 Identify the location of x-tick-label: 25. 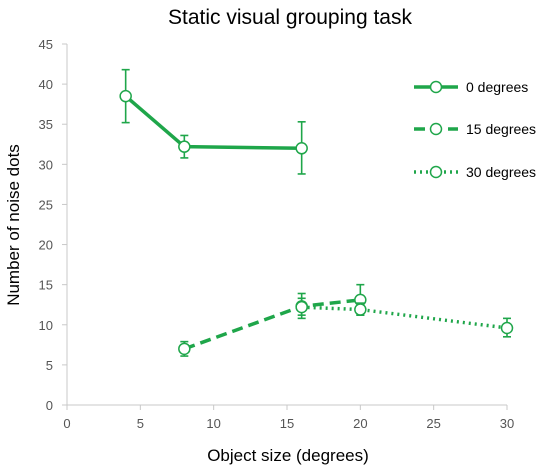
(433, 423).